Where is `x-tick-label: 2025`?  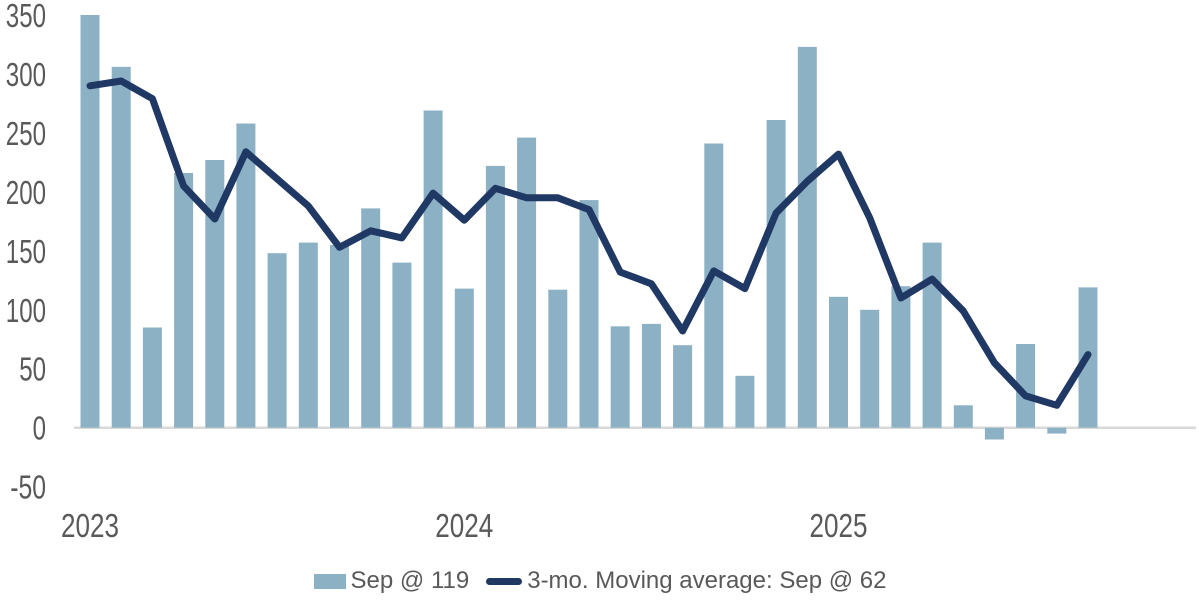 x-tick-label: 2025 is located at coordinates (839, 525).